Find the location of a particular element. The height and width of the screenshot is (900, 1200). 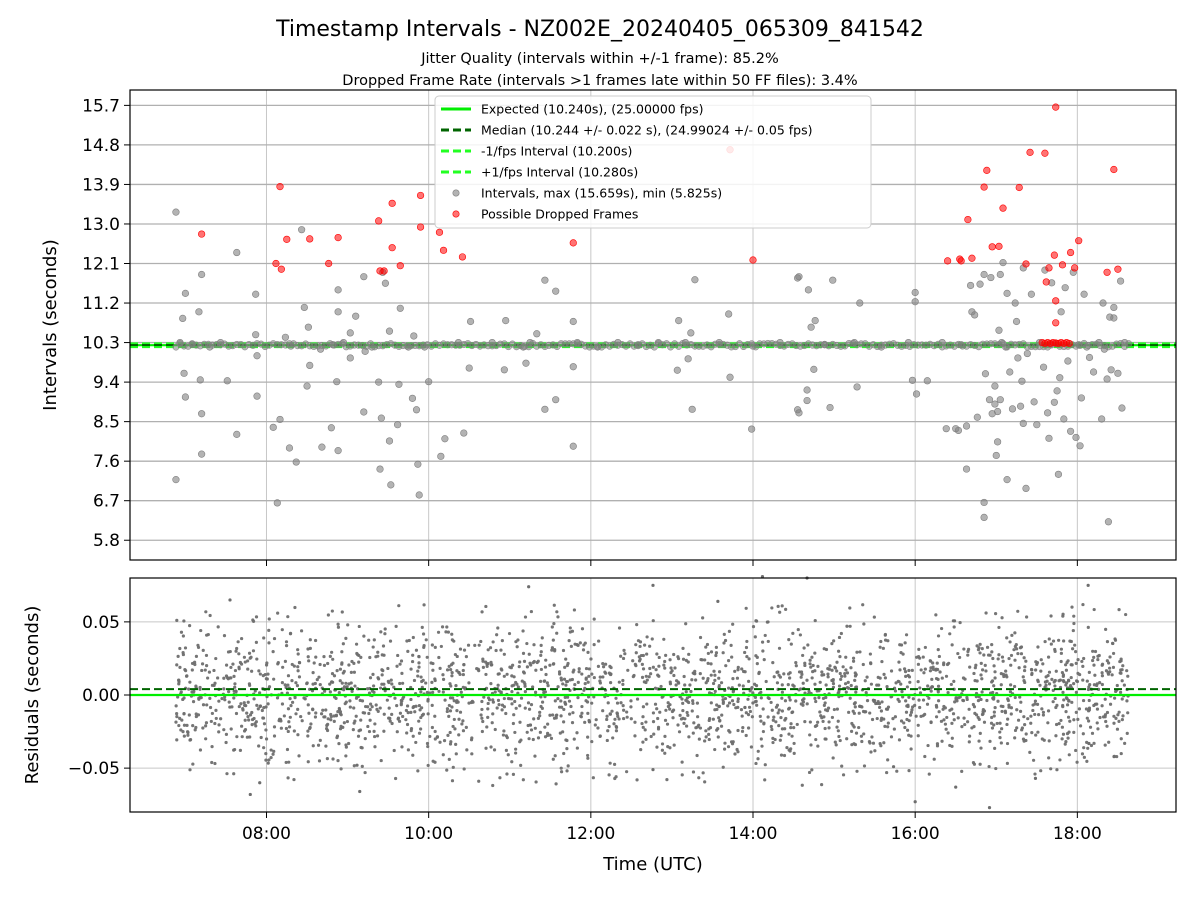

legend-intervals-swatch is located at coordinates (456, 193).